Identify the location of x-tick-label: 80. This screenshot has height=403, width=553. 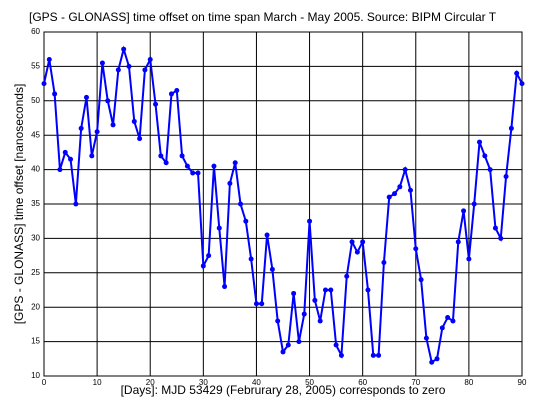
(468, 382).